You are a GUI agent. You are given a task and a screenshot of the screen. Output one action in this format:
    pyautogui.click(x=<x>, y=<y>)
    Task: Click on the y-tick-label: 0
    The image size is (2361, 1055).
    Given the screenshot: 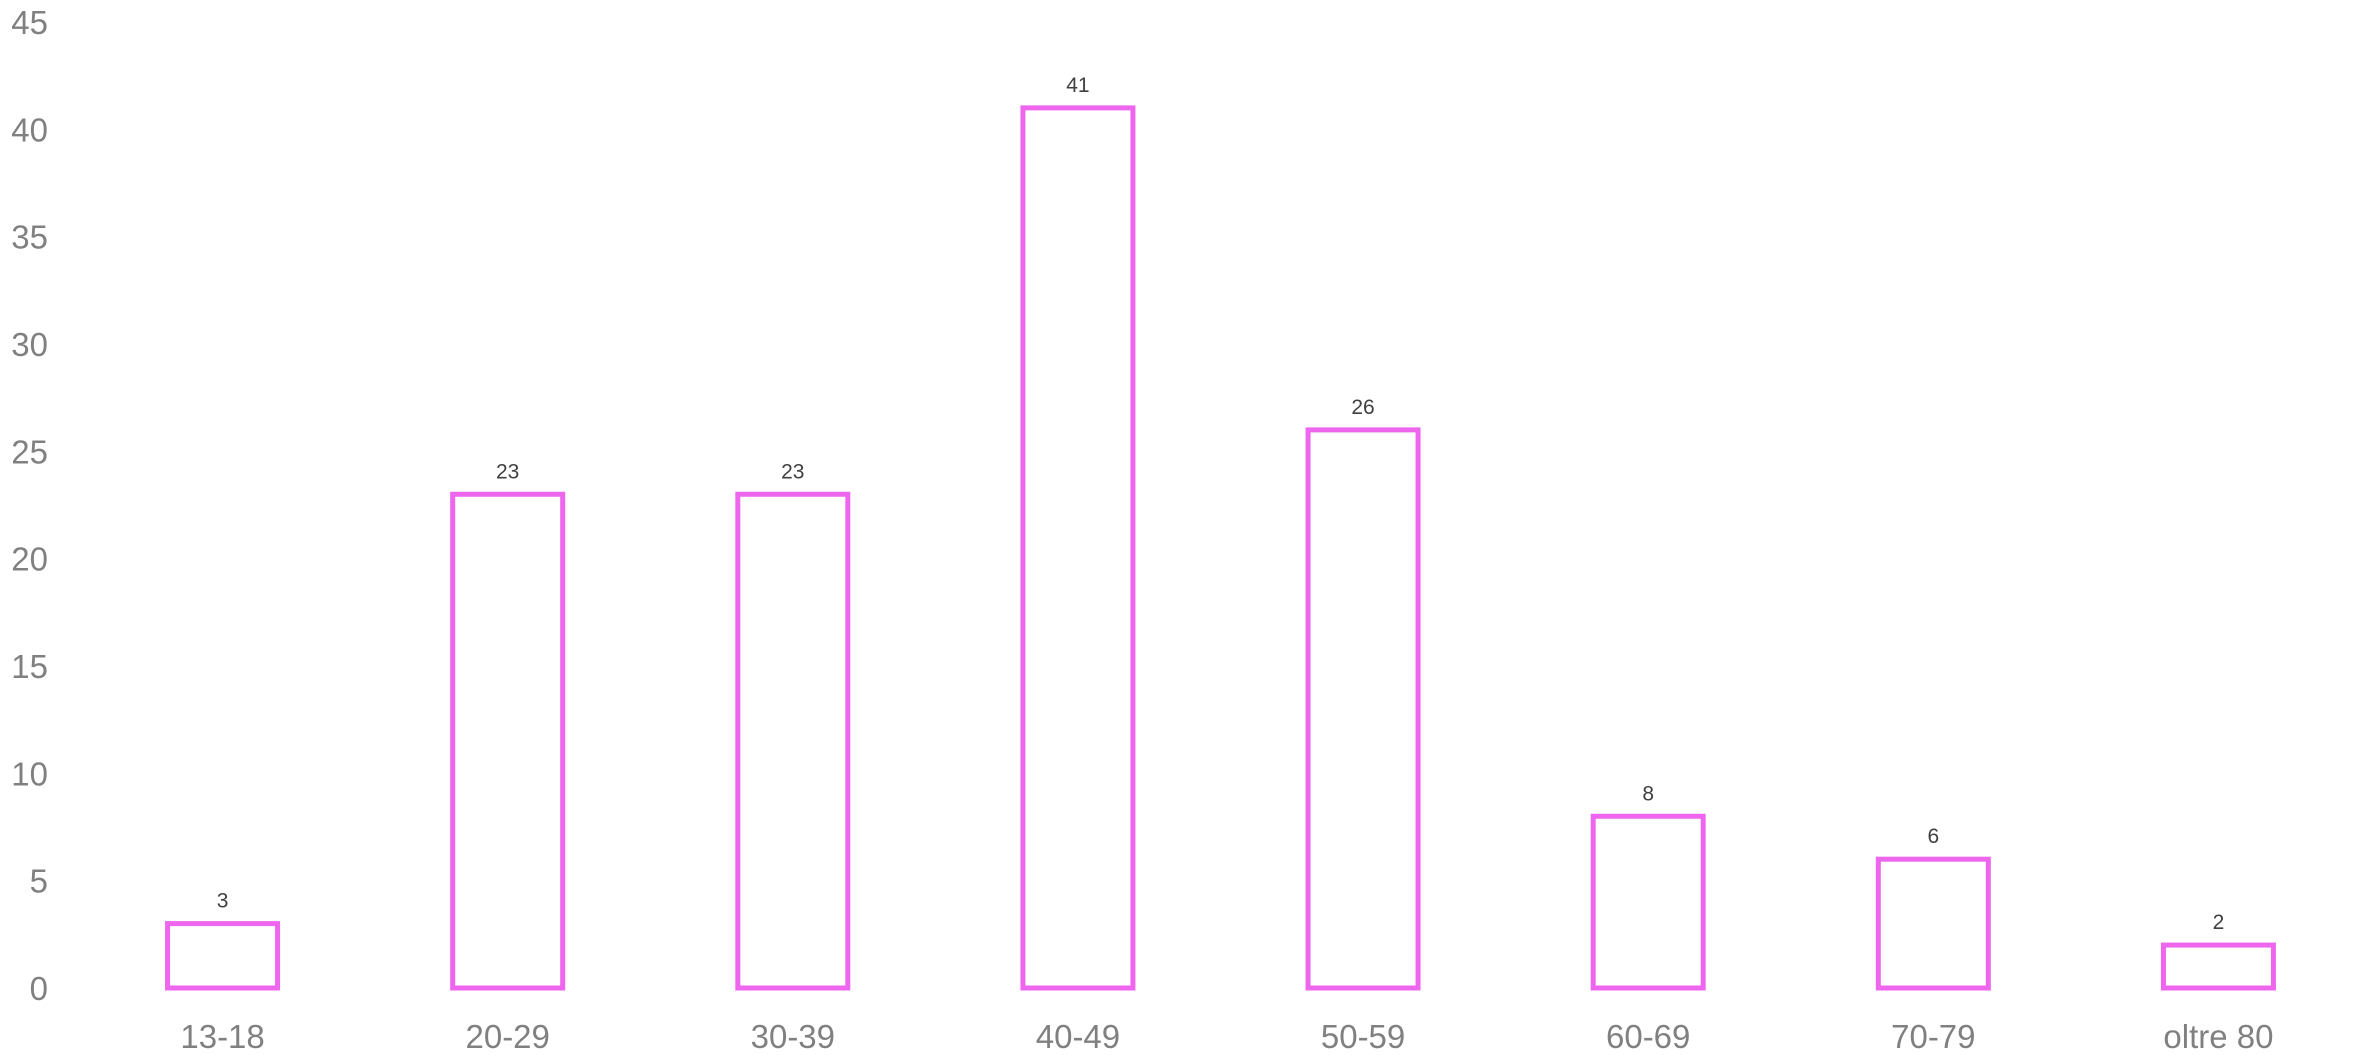 What is the action you would take?
    pyautogui.click(x=39, y=988)
    